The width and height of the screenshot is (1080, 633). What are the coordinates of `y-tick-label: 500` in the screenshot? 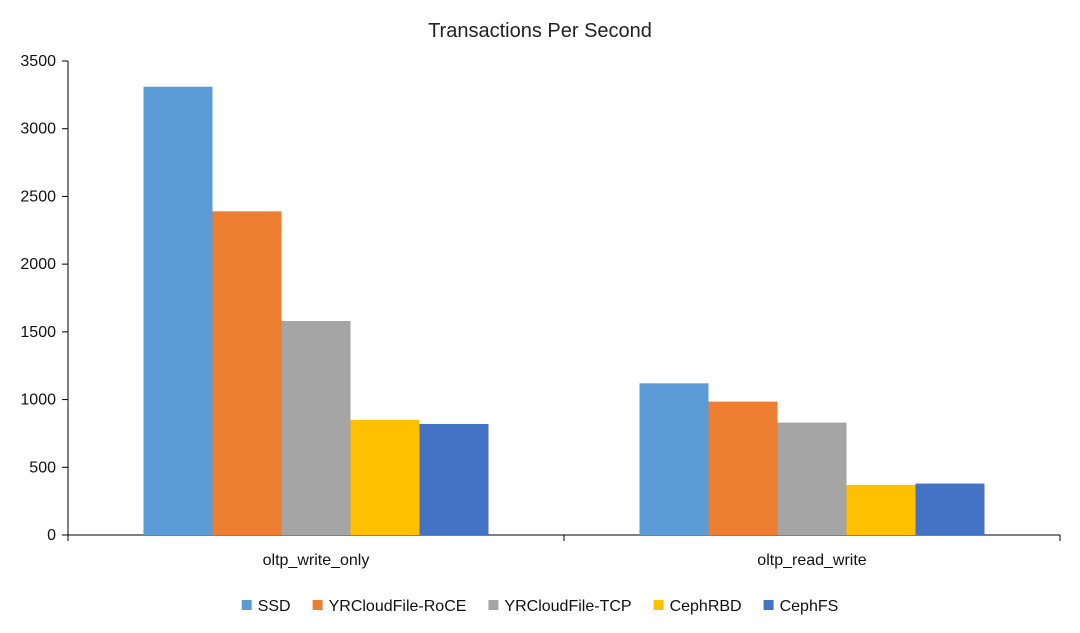 It's located at (42, 467).